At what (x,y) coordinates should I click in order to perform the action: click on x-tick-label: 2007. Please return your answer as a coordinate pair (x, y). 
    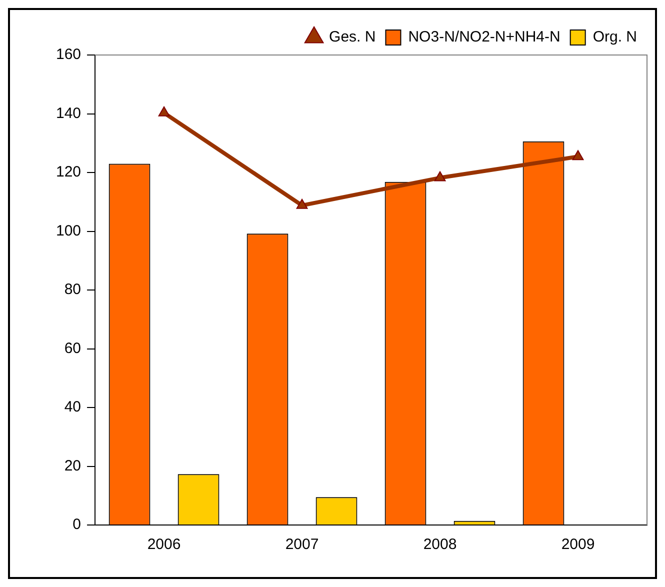
    Looking at the image, I should click on (302, 545).